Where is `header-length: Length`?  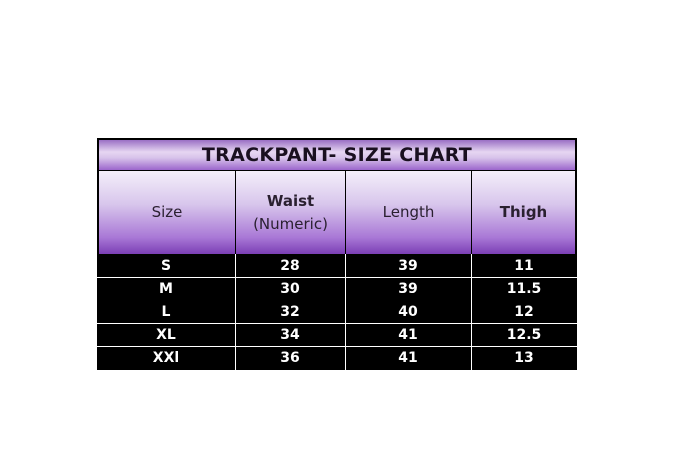 header-length: Length is located at coordinates (408, 212).